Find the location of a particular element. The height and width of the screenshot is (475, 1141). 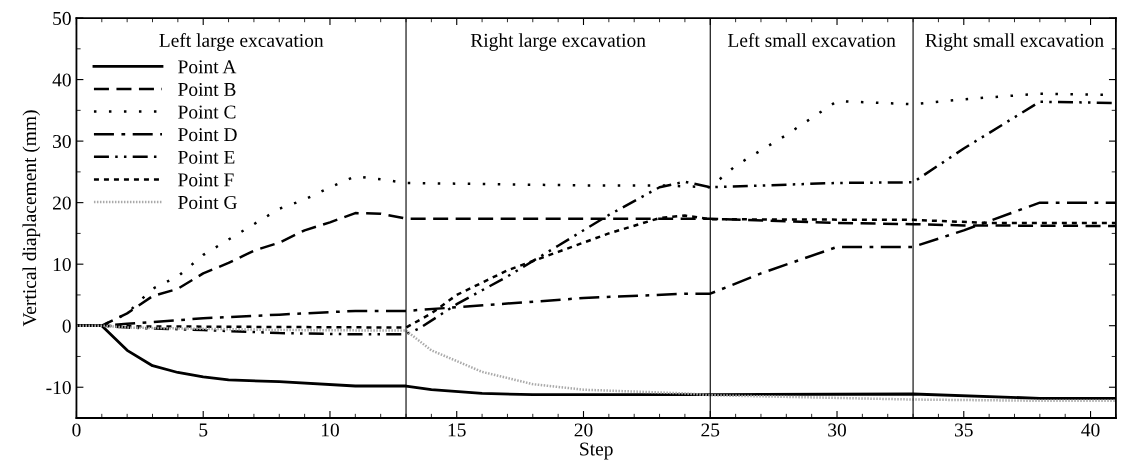

x-tick-label: 5 is located at coordinates (203, 430).